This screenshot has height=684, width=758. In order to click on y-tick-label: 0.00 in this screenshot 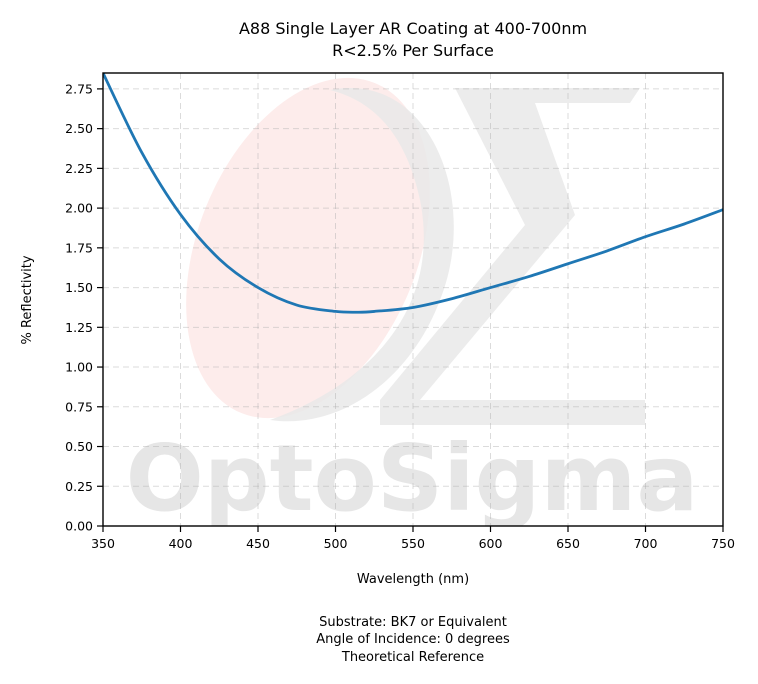, I will do `click(79, 526)`.